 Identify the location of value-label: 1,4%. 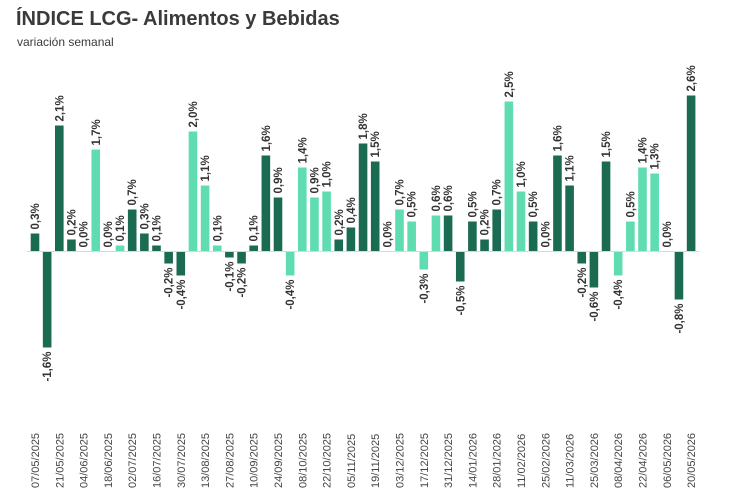
(644, 150).